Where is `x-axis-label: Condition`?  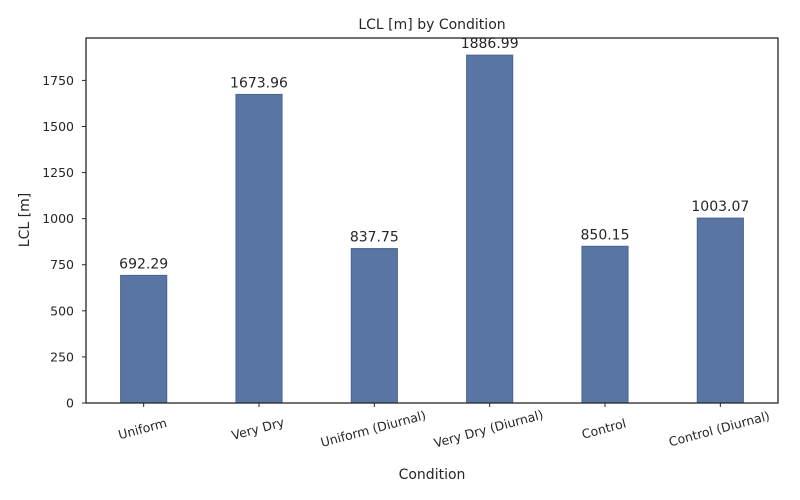
x-axis-label: Condition is located at coordinates (432, 475).